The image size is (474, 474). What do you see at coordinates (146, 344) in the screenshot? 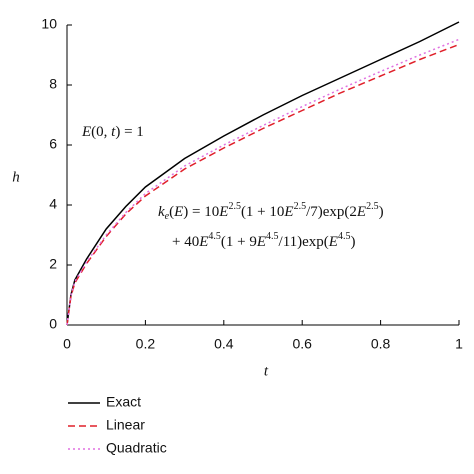
I see `x-tick-label: 0.2` at bounding box center [146, 344].